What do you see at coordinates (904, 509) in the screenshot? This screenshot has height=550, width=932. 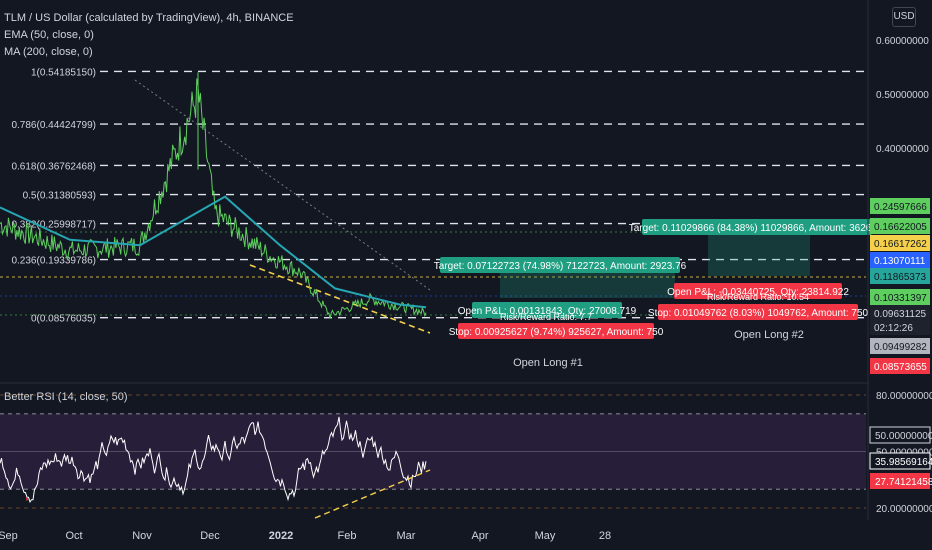 I see `rsi-axis-label: 20.00000000` at bounding box center [904, 509].